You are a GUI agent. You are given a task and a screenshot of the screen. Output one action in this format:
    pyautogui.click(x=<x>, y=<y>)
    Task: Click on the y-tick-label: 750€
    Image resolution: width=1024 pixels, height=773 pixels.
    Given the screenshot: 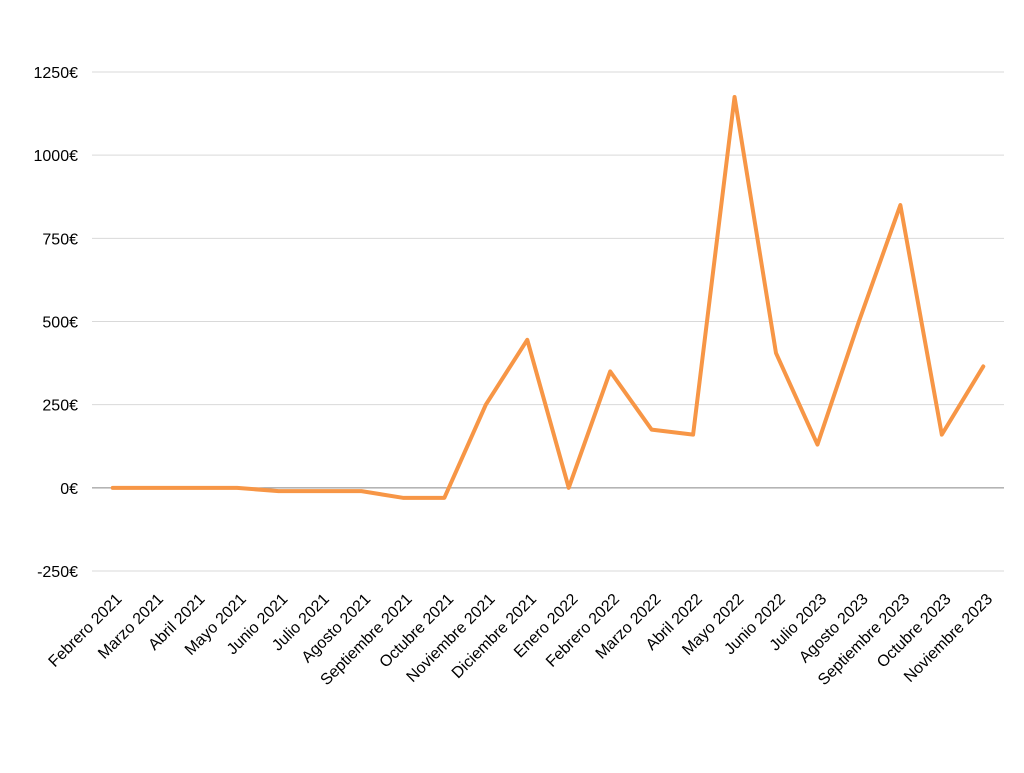 What is the action you would take?
    pyautogui.click(x=60, y=239)
    